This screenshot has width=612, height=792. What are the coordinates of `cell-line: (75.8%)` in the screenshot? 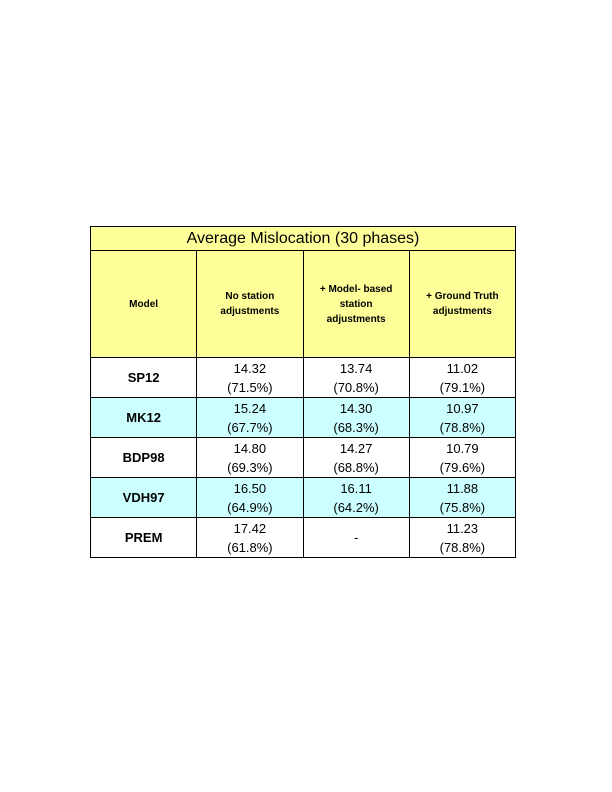 It's located at (462, 507).